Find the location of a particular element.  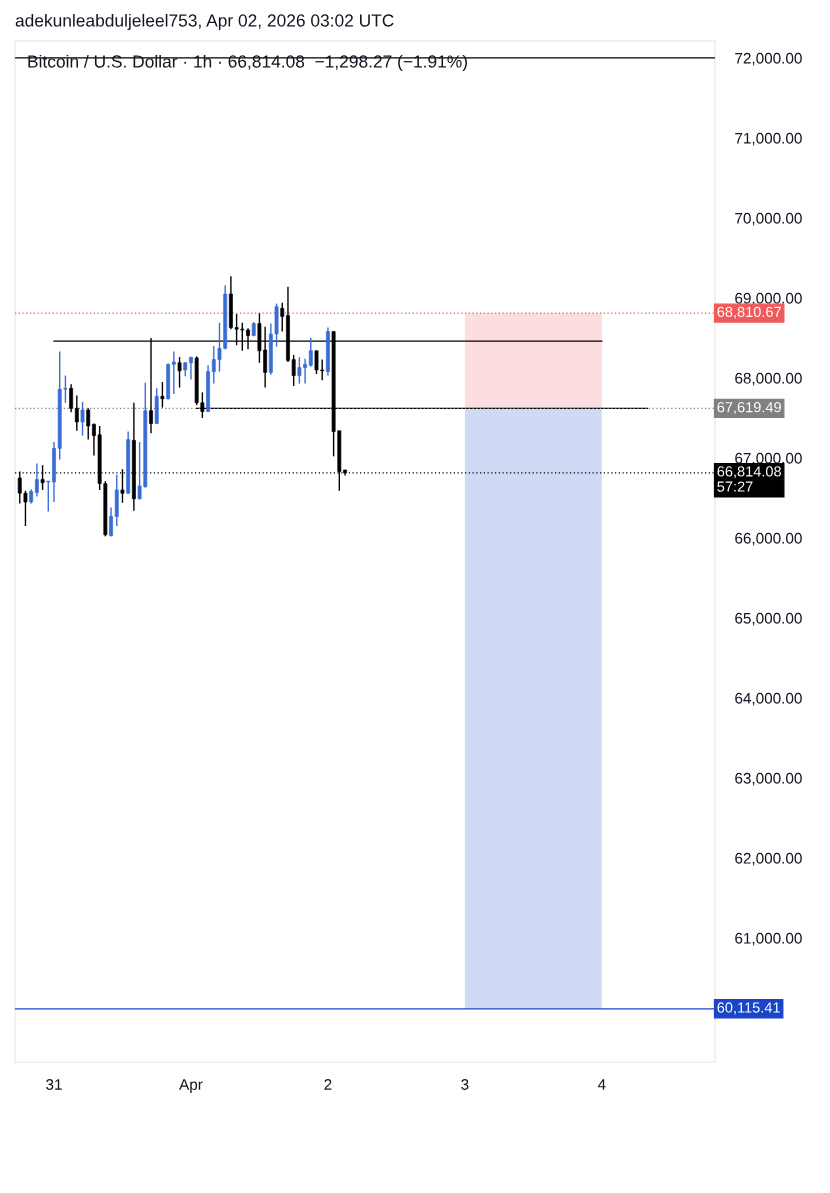

y-tick-label: 63,000.00 is located at coordinates (768, 779).